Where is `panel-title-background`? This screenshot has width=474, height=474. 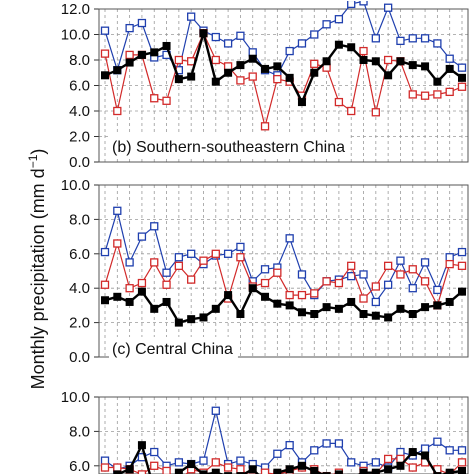 panel-title-background is located at coordinates (173, 348).